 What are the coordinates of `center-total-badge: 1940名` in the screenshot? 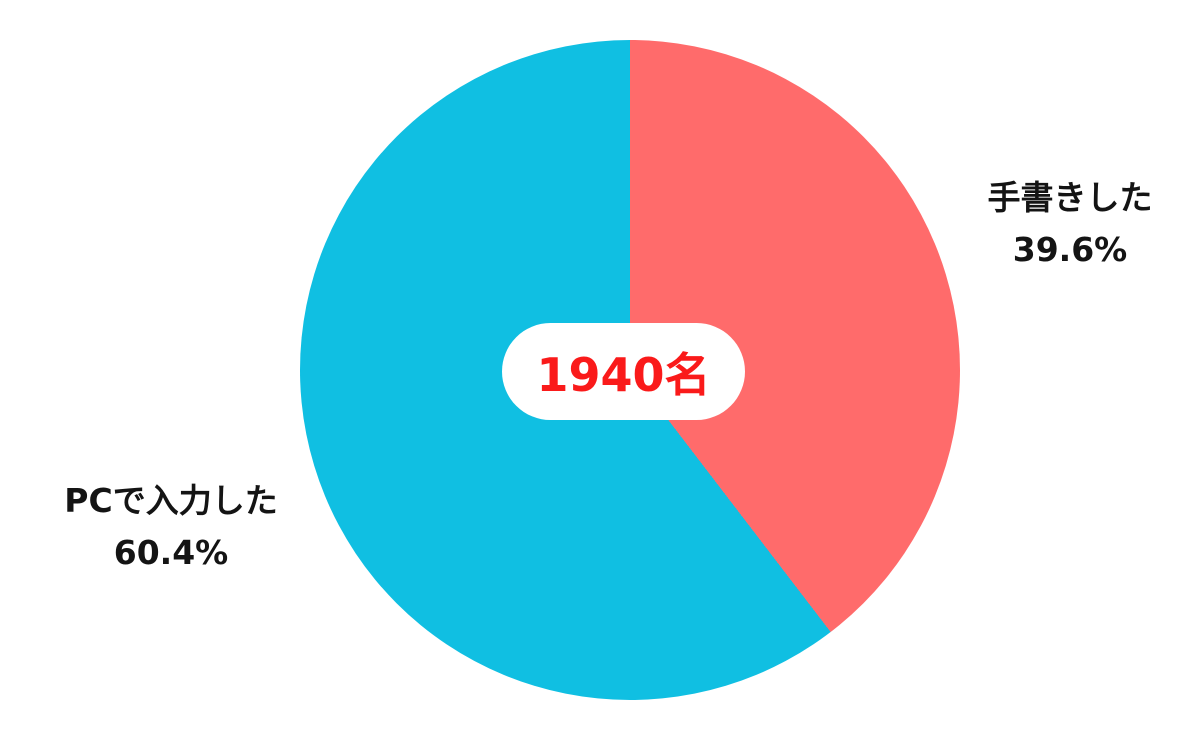 It's located at (623, 371).